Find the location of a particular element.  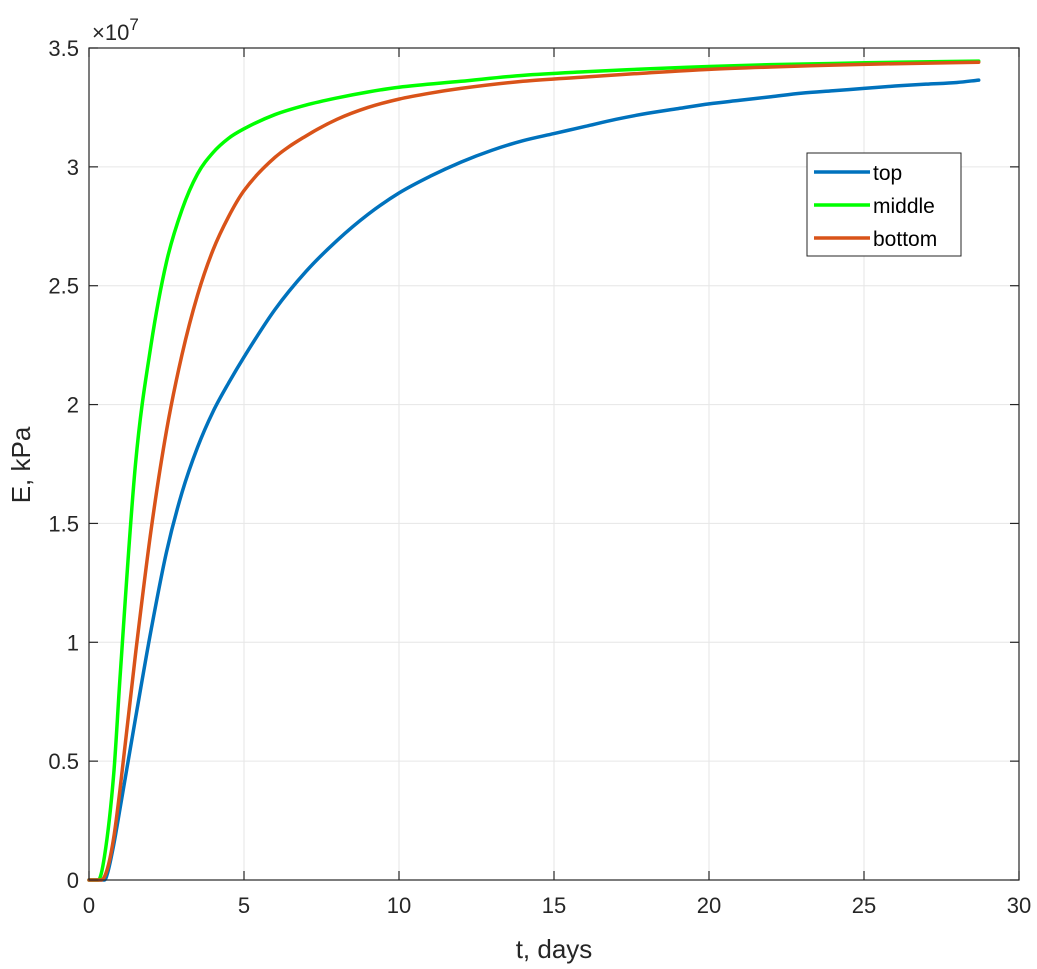

legend-label-top: top is located at coordinates (887, 173).